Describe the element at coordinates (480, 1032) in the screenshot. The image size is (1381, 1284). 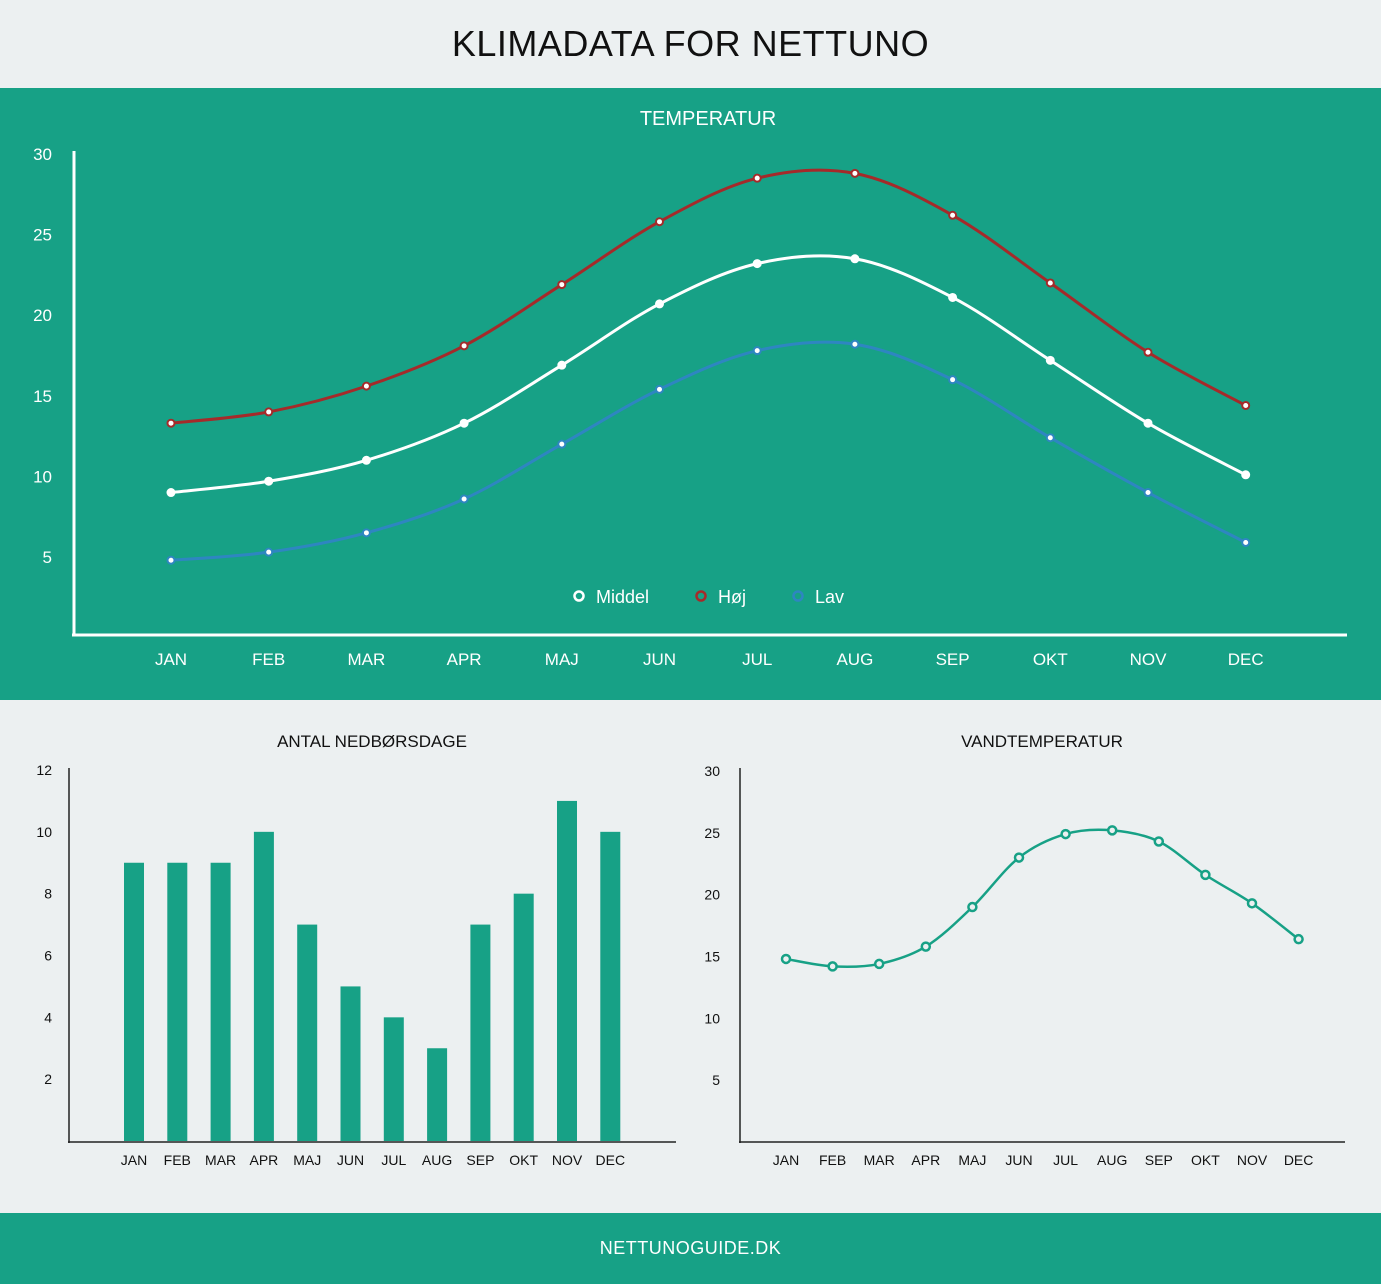
I see `rain-bar-sep` at that location.